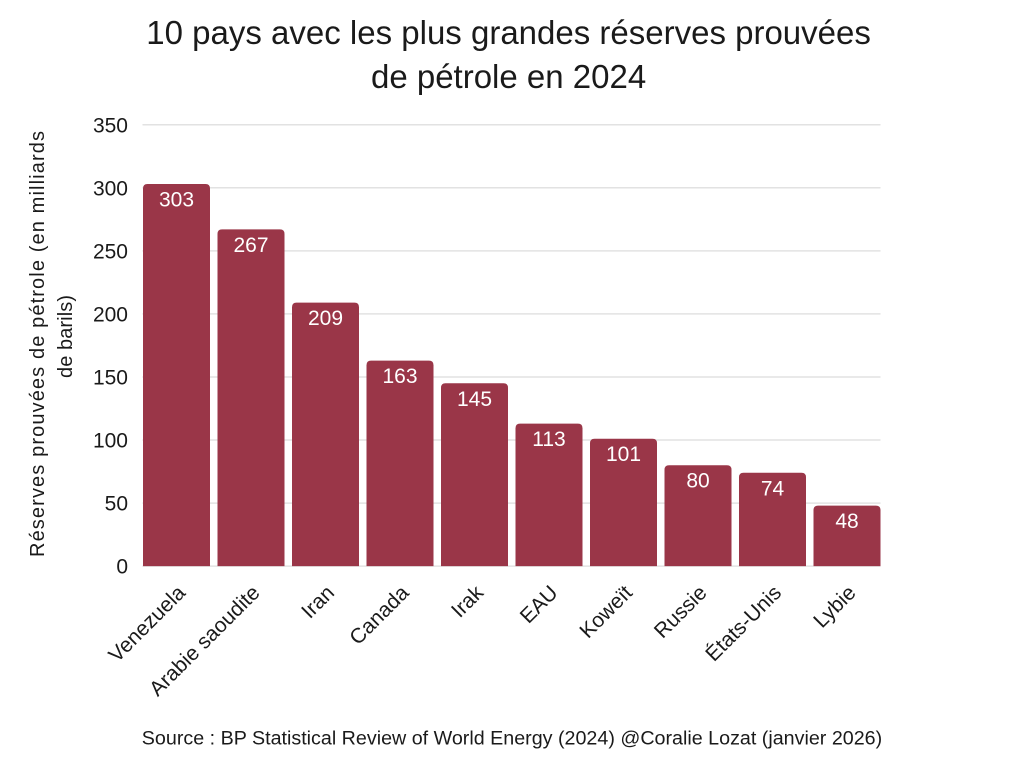 The image size is (1024, 768). I want to click on svg-text: 50, so click(116, 504).